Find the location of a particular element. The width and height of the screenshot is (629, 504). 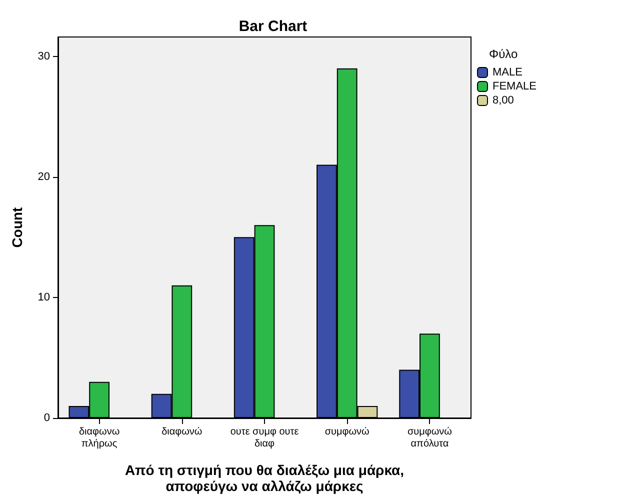

x-tick-label: συμφωνώ απόλυτα is located at coordinates (429, 438).